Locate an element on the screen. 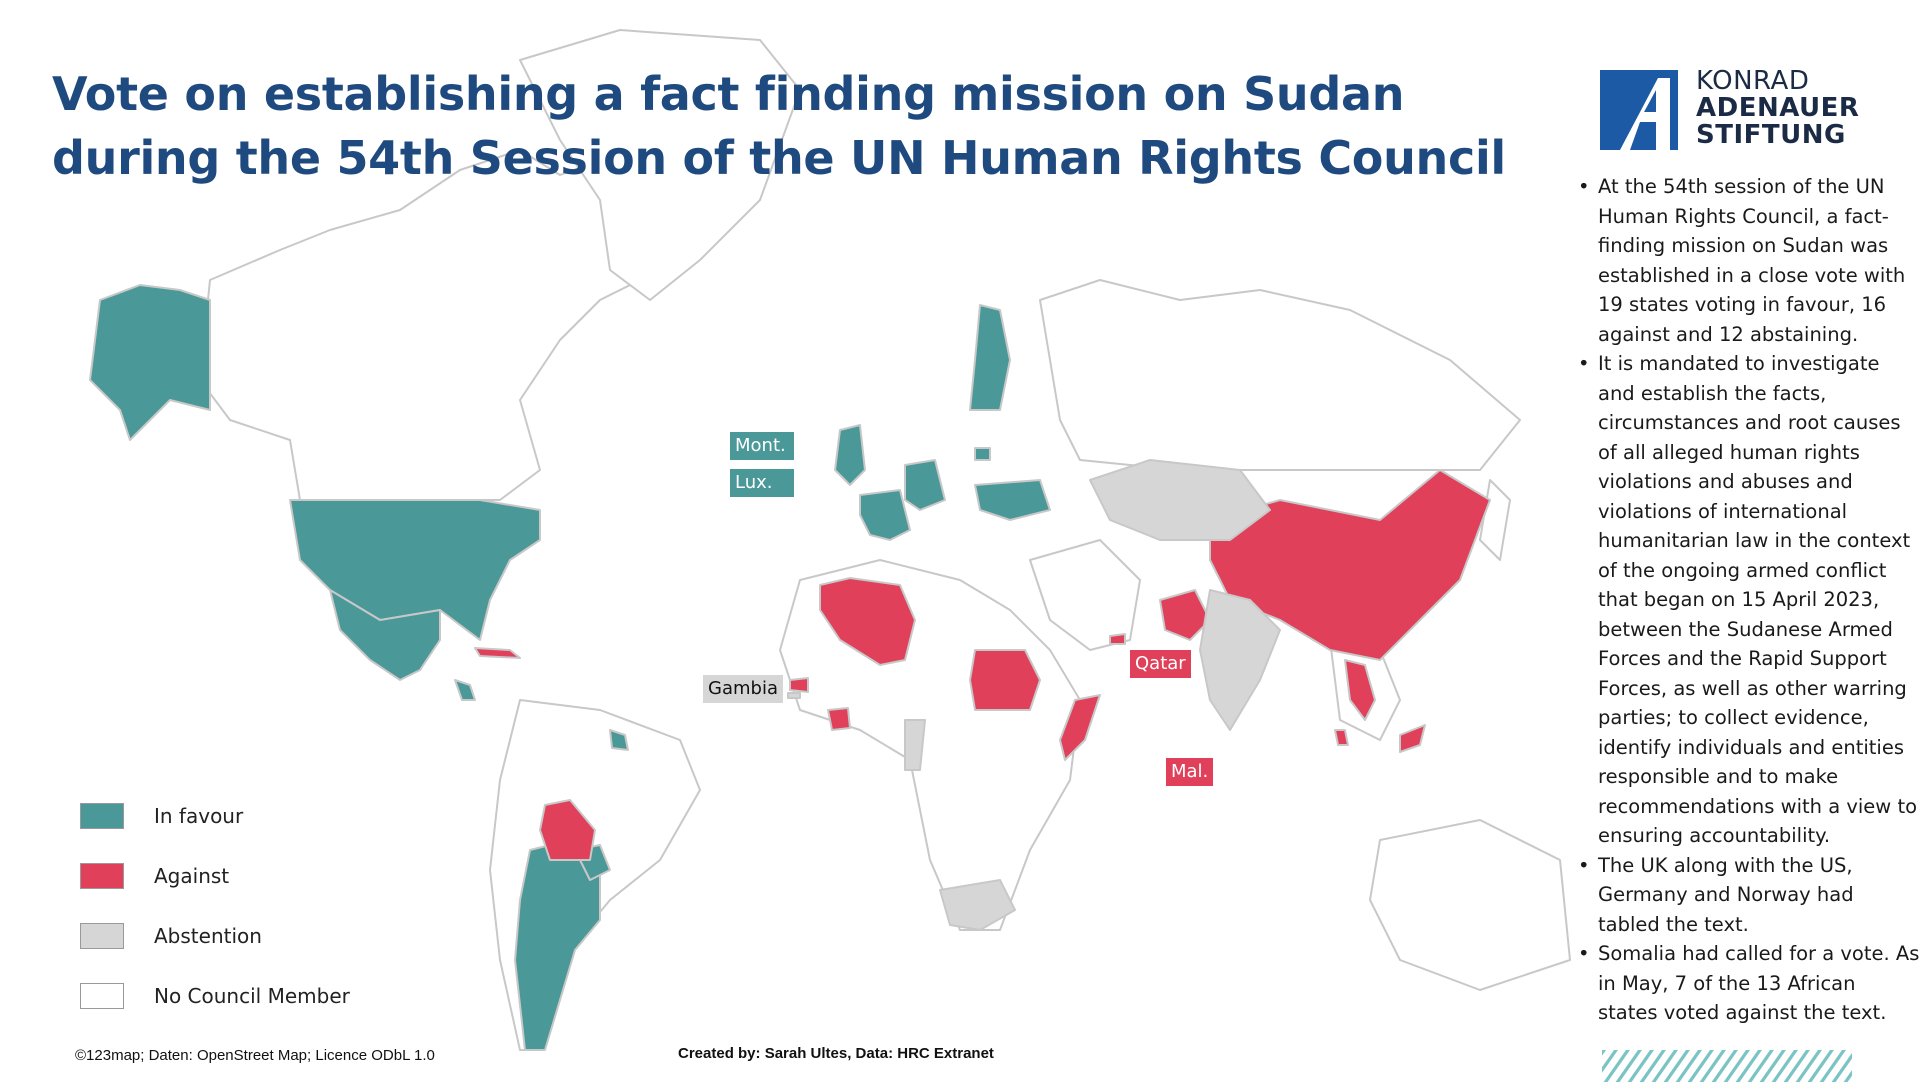 The height and width of the screenshot is (1082, 1920). country-usa-alaska is located at coordinates (150, 362).